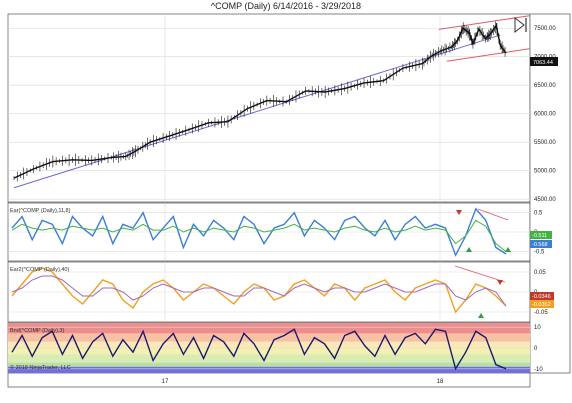 Image resolution: width=572 pixels, height=403 pixels. What do you see at coordinates (539, 252) in the screenshot?
I see `ear-tick-label: -0.5` at bounding box center [539, 252].